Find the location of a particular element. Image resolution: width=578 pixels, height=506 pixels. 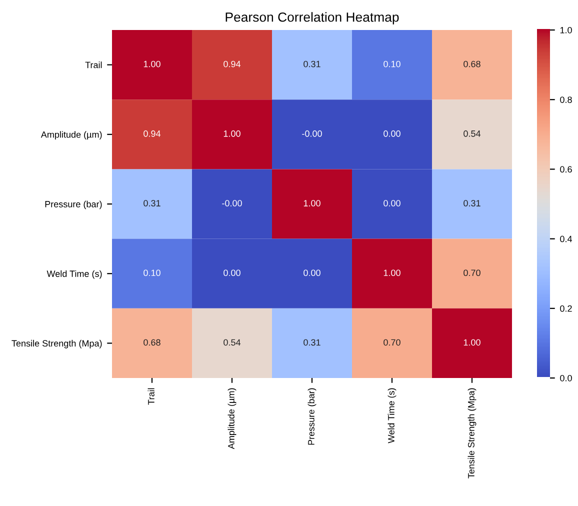

y-tick-label: Weld Time (s) is located at coordinates (74, 274).